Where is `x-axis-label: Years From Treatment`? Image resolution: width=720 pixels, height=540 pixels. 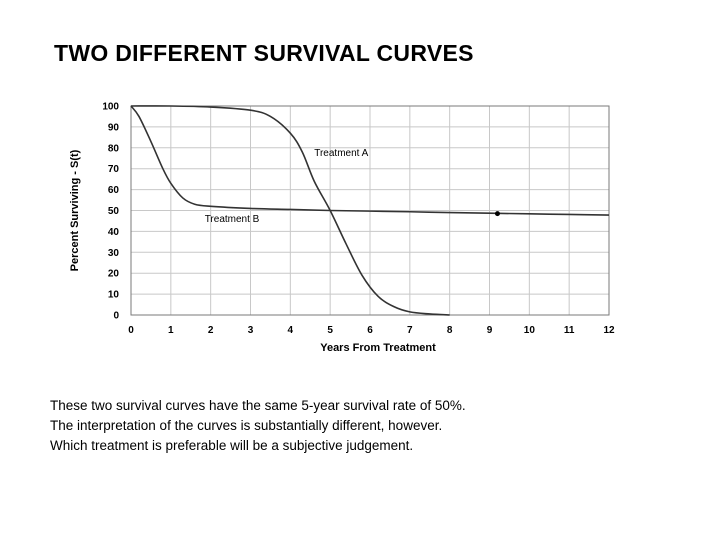 x-axis-label: Years From Treatment is located at coordinates (378, 348).